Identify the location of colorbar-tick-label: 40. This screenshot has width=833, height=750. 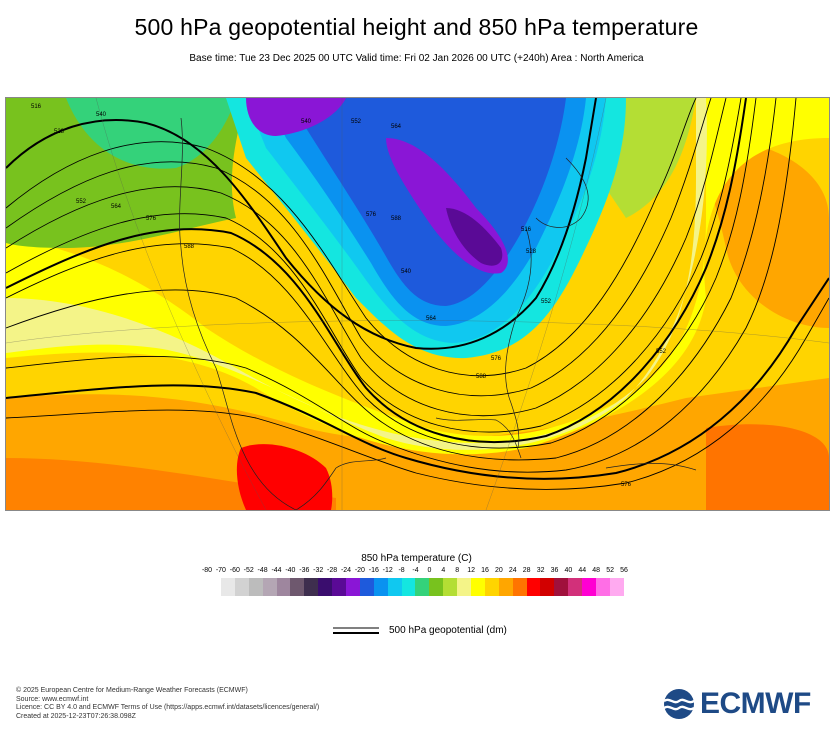
(568, 570).